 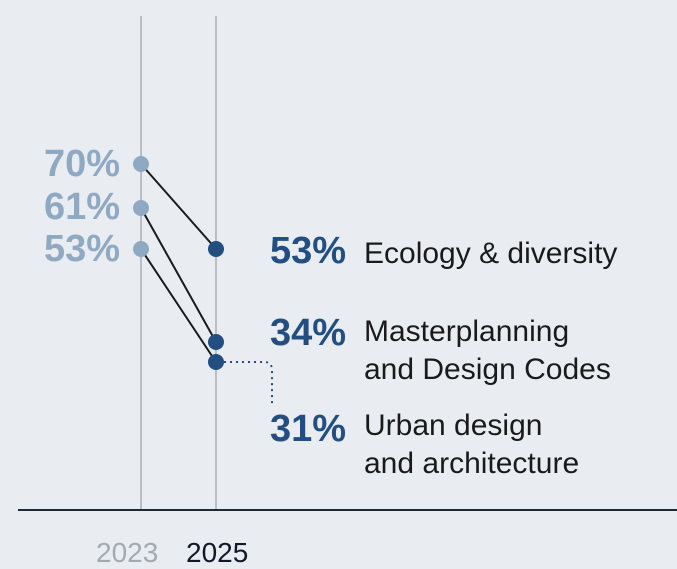 I want to click on value-label-2023-urban-design: 53%, so click(x=81, y=249).